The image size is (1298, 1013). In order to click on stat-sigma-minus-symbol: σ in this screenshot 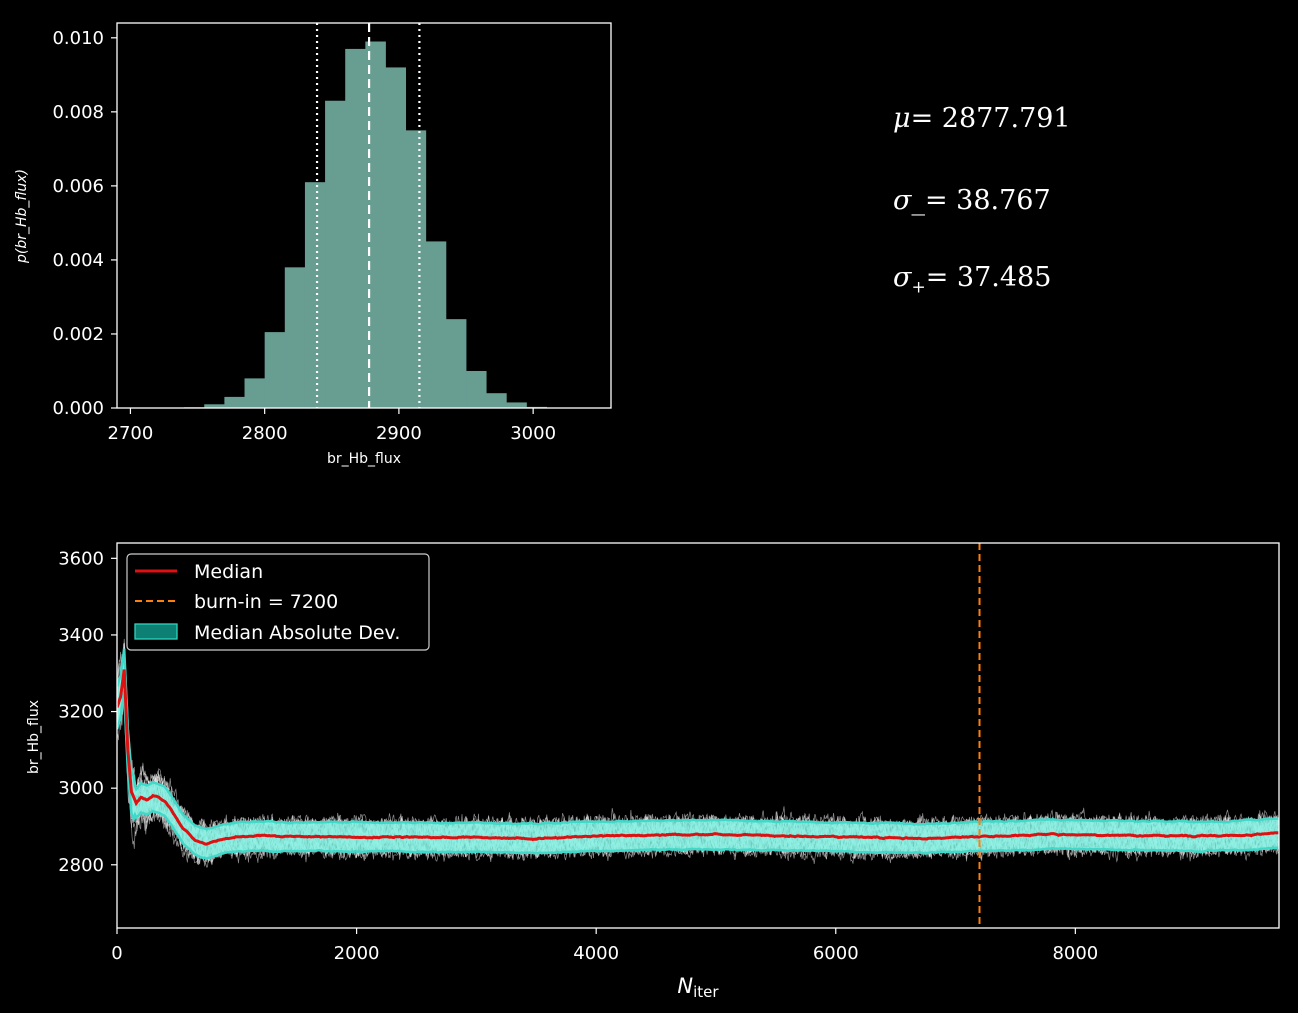, I will do `click(902, 200)`.